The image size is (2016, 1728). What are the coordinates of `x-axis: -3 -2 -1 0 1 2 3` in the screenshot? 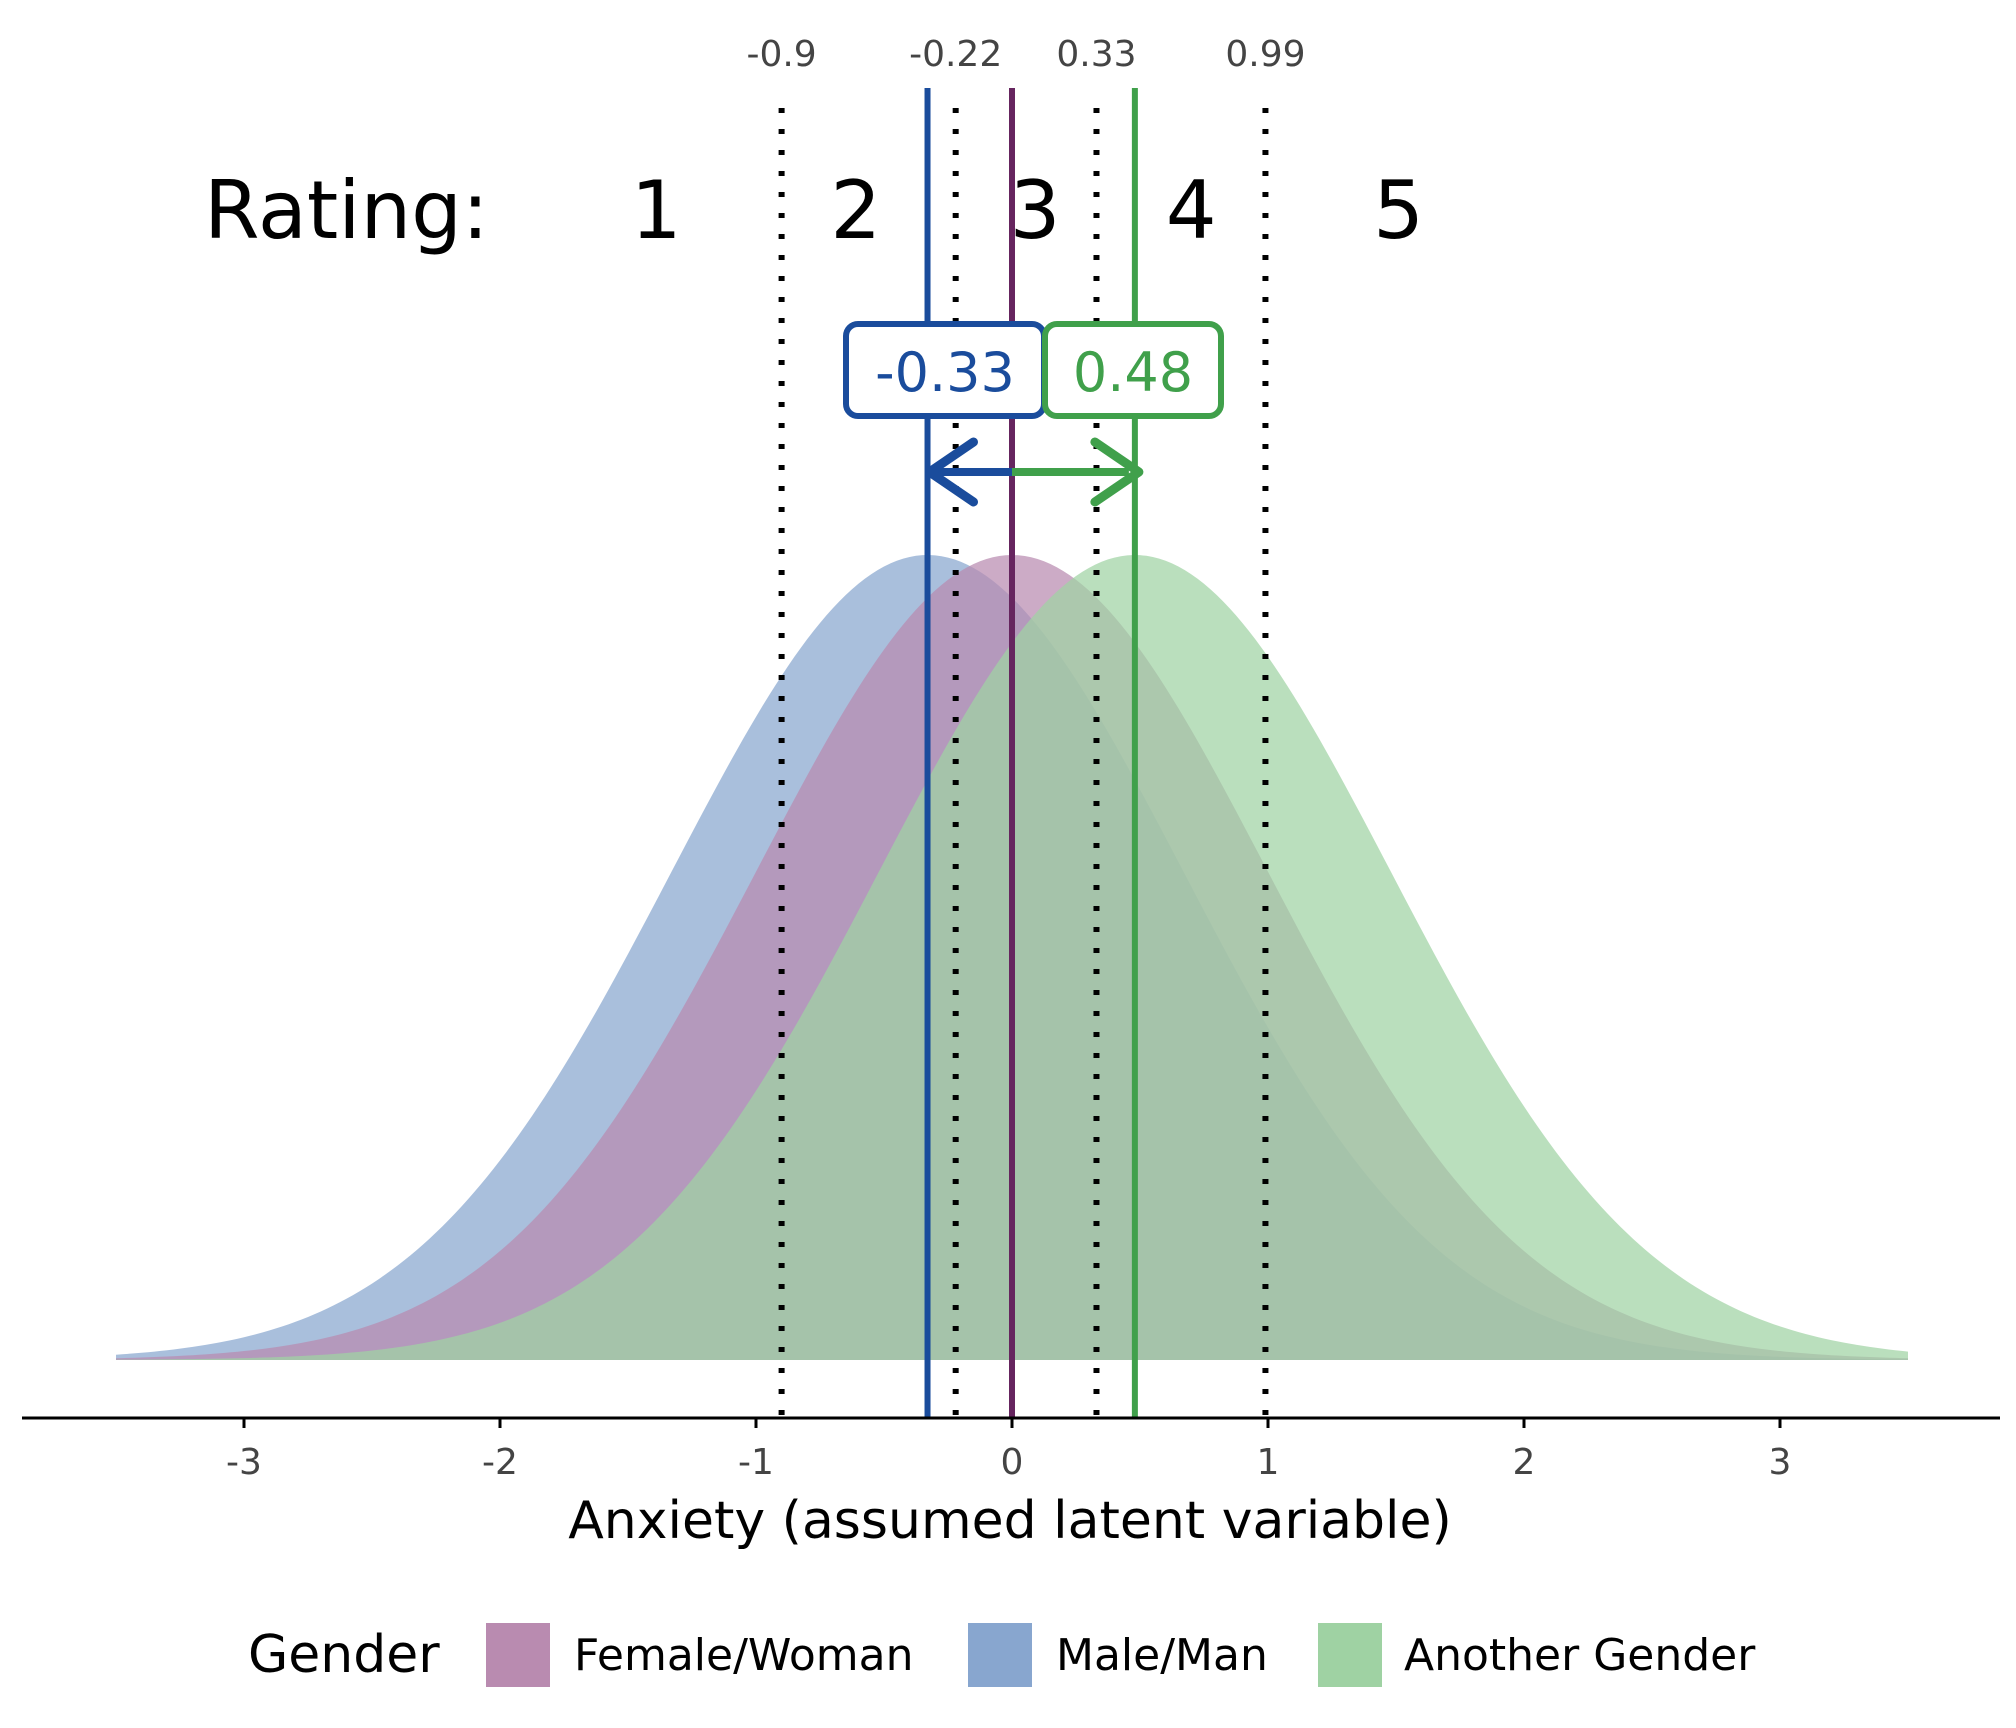 It's located at (1011, 1449).